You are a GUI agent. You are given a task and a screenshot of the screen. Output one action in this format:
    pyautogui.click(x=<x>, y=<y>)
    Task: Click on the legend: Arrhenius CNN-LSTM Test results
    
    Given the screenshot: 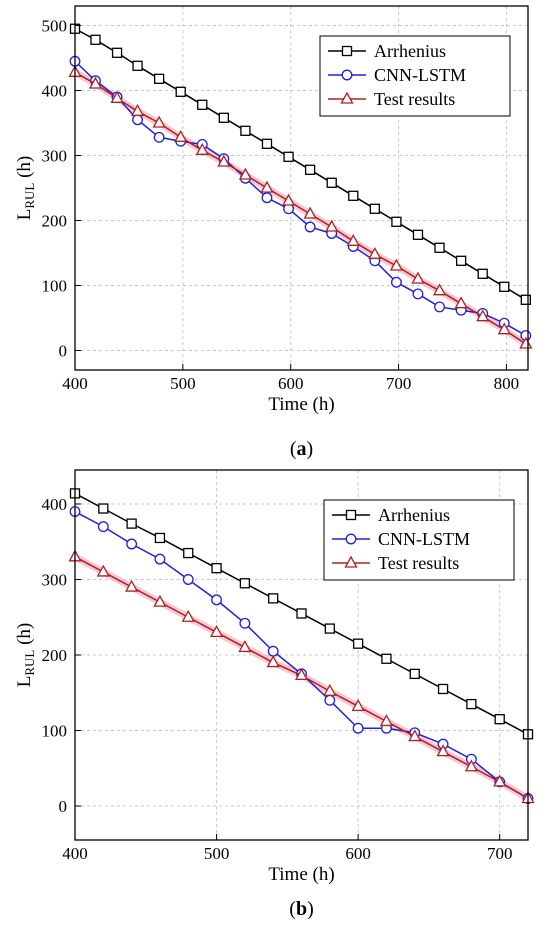 What is the action you would take?
    pyautogui.click(x=415, y=76)
    